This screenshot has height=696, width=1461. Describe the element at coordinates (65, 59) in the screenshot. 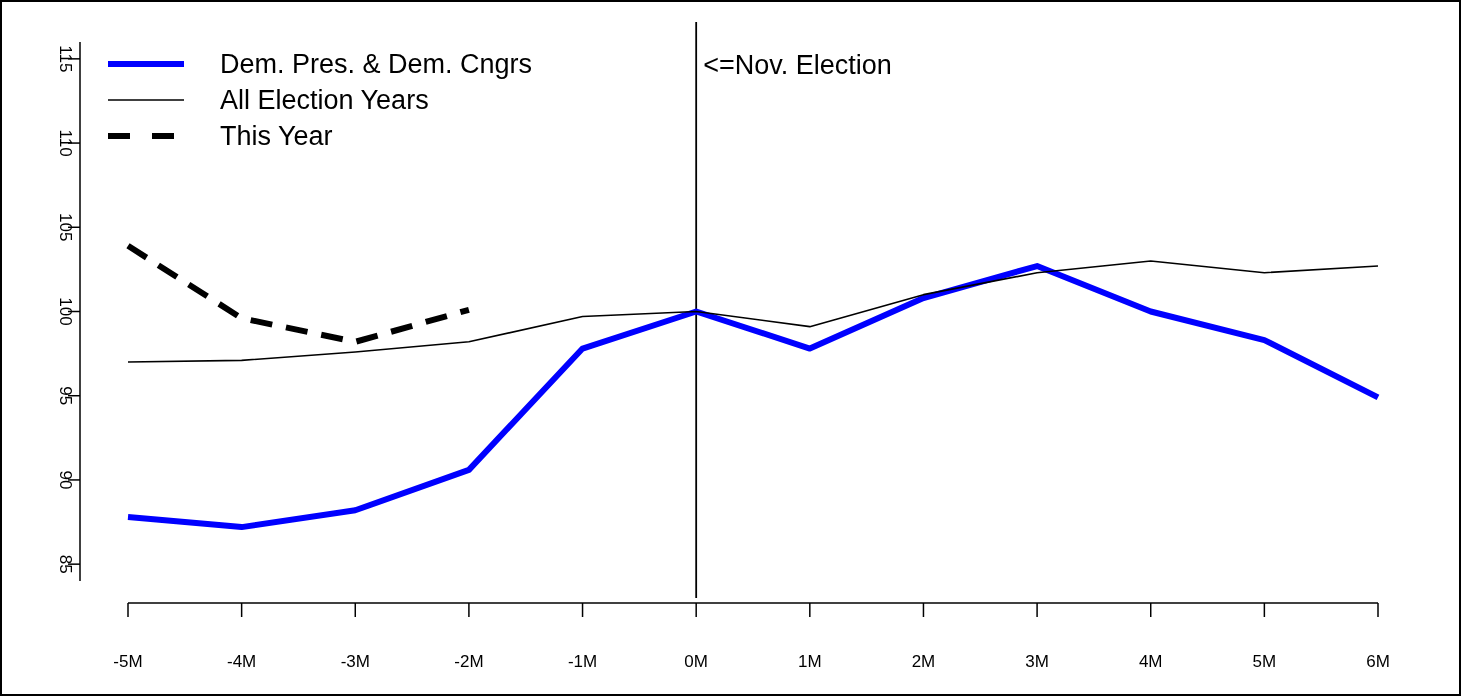

I see `y-tick-label: 115` at that location.